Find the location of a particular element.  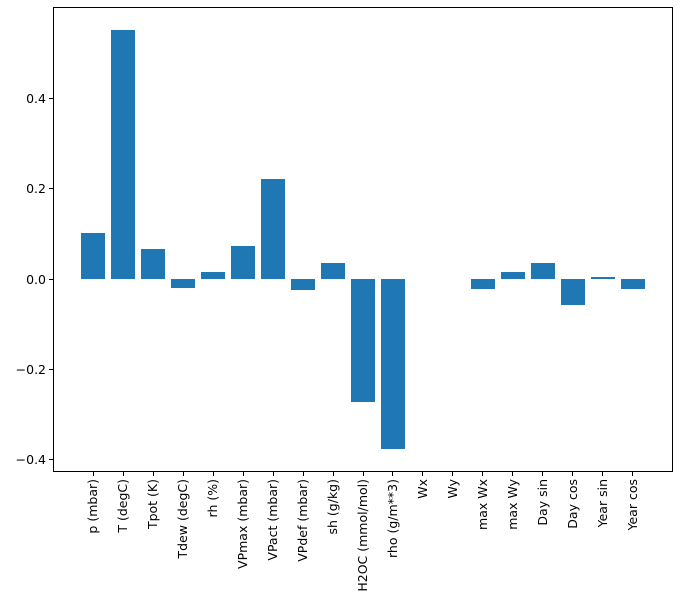

y-axis-tick-label: 0.0 is located at coordinates (36, 279).